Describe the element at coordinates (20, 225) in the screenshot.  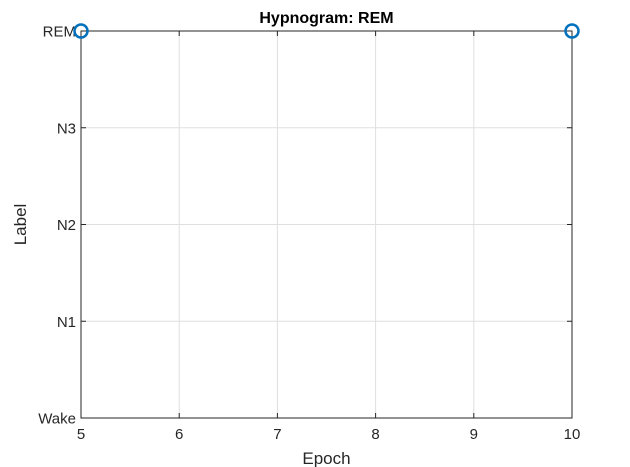
I see `y-axis-label: Label` at that location.